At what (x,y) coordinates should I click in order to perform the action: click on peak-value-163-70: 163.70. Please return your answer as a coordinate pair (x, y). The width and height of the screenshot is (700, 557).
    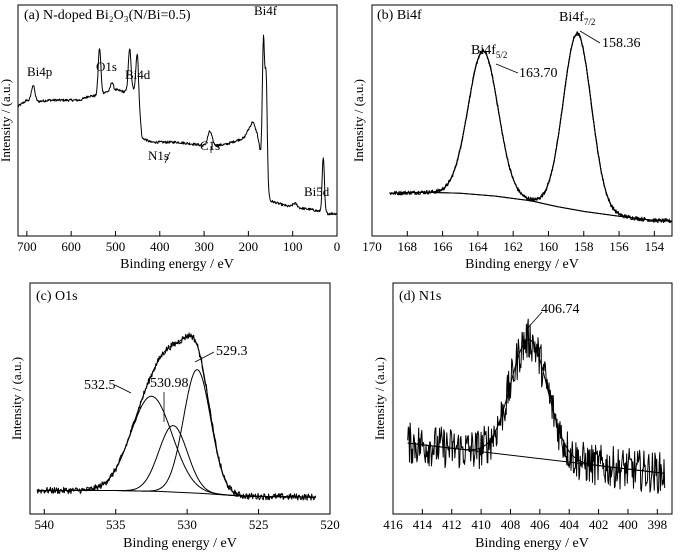
    Looking at the image, I should click on (538, 73).